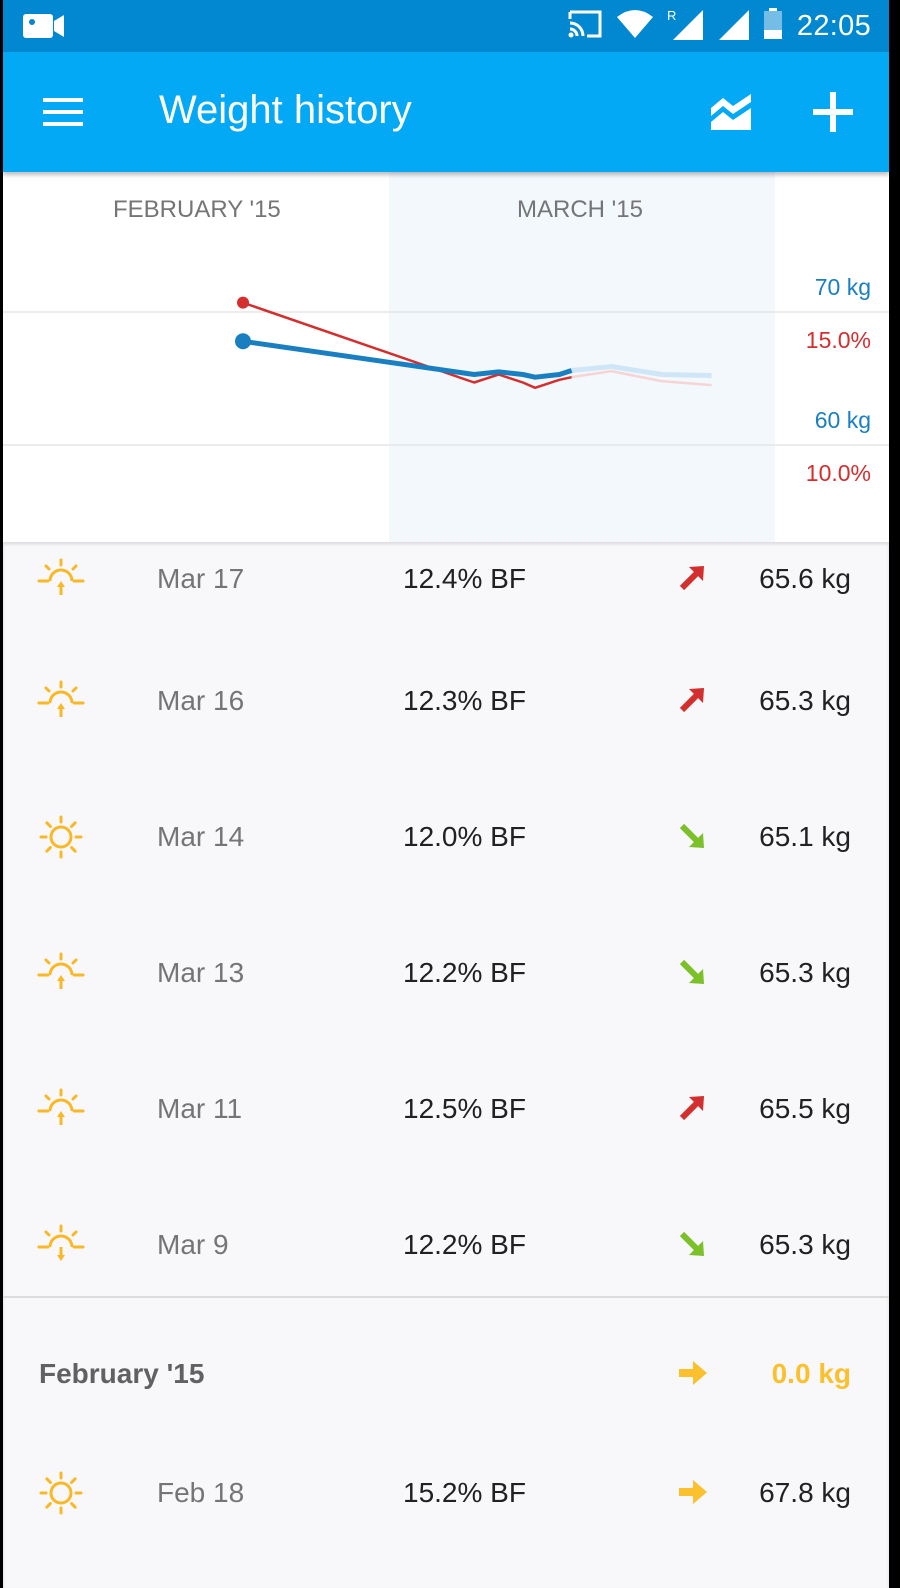 The image size is (900, 1588). Describe the element at coordinates (671, 15) in the screenshot. I see `svg-text: R` at that location.